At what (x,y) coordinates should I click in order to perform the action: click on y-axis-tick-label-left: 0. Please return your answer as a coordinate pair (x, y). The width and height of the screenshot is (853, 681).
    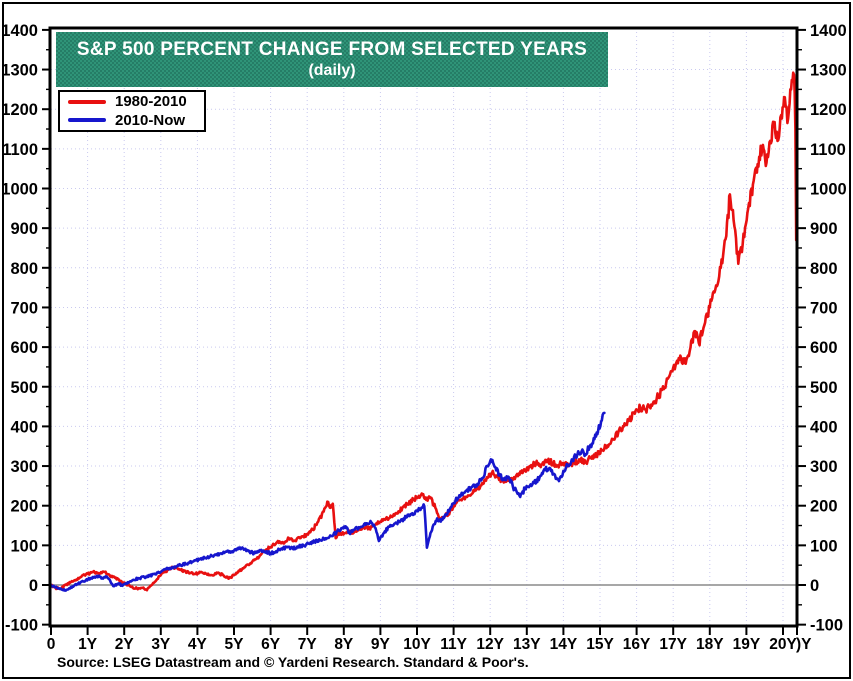
    Looking at the image, I should click on (33, 586).